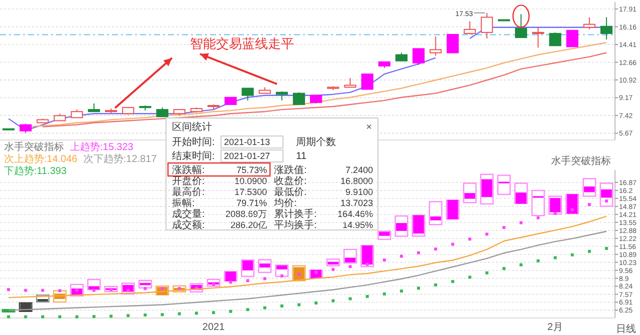 Image resolution: width=640 pixels, height=335 pixels. I want to click on annotation: 17.5300, so click(250, 192).